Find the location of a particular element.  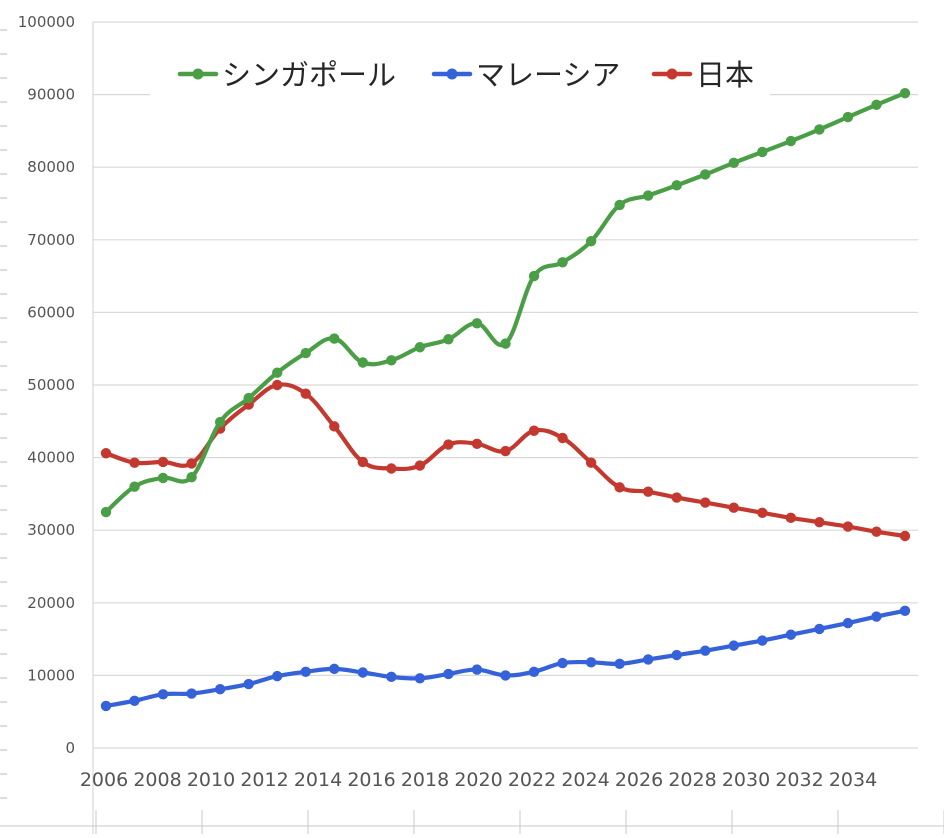

x-tick-label: 2034 is located at coordinates (853, 780).